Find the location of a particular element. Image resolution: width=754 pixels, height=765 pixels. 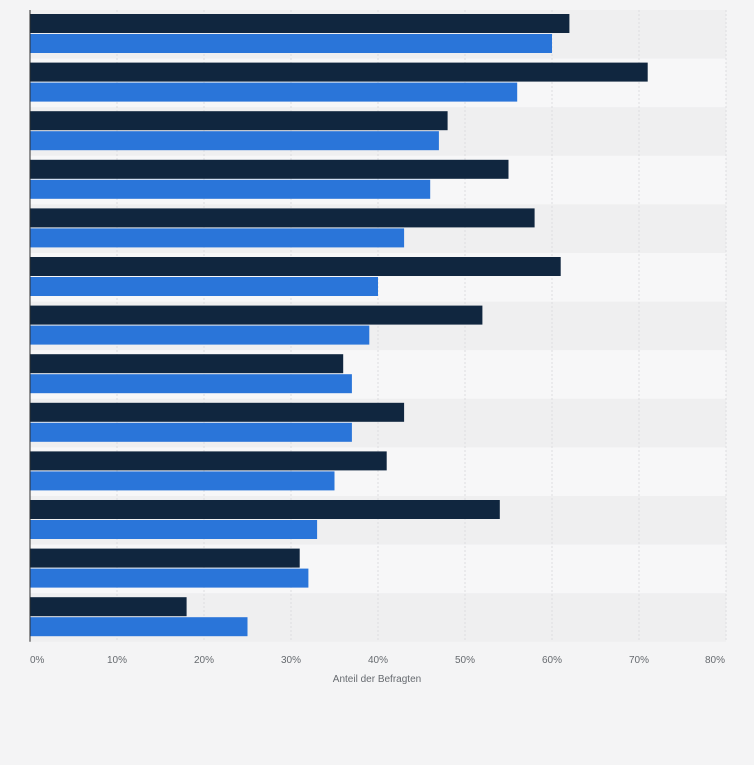

x-tick-label: 60% is located at coordinates (552, 660).